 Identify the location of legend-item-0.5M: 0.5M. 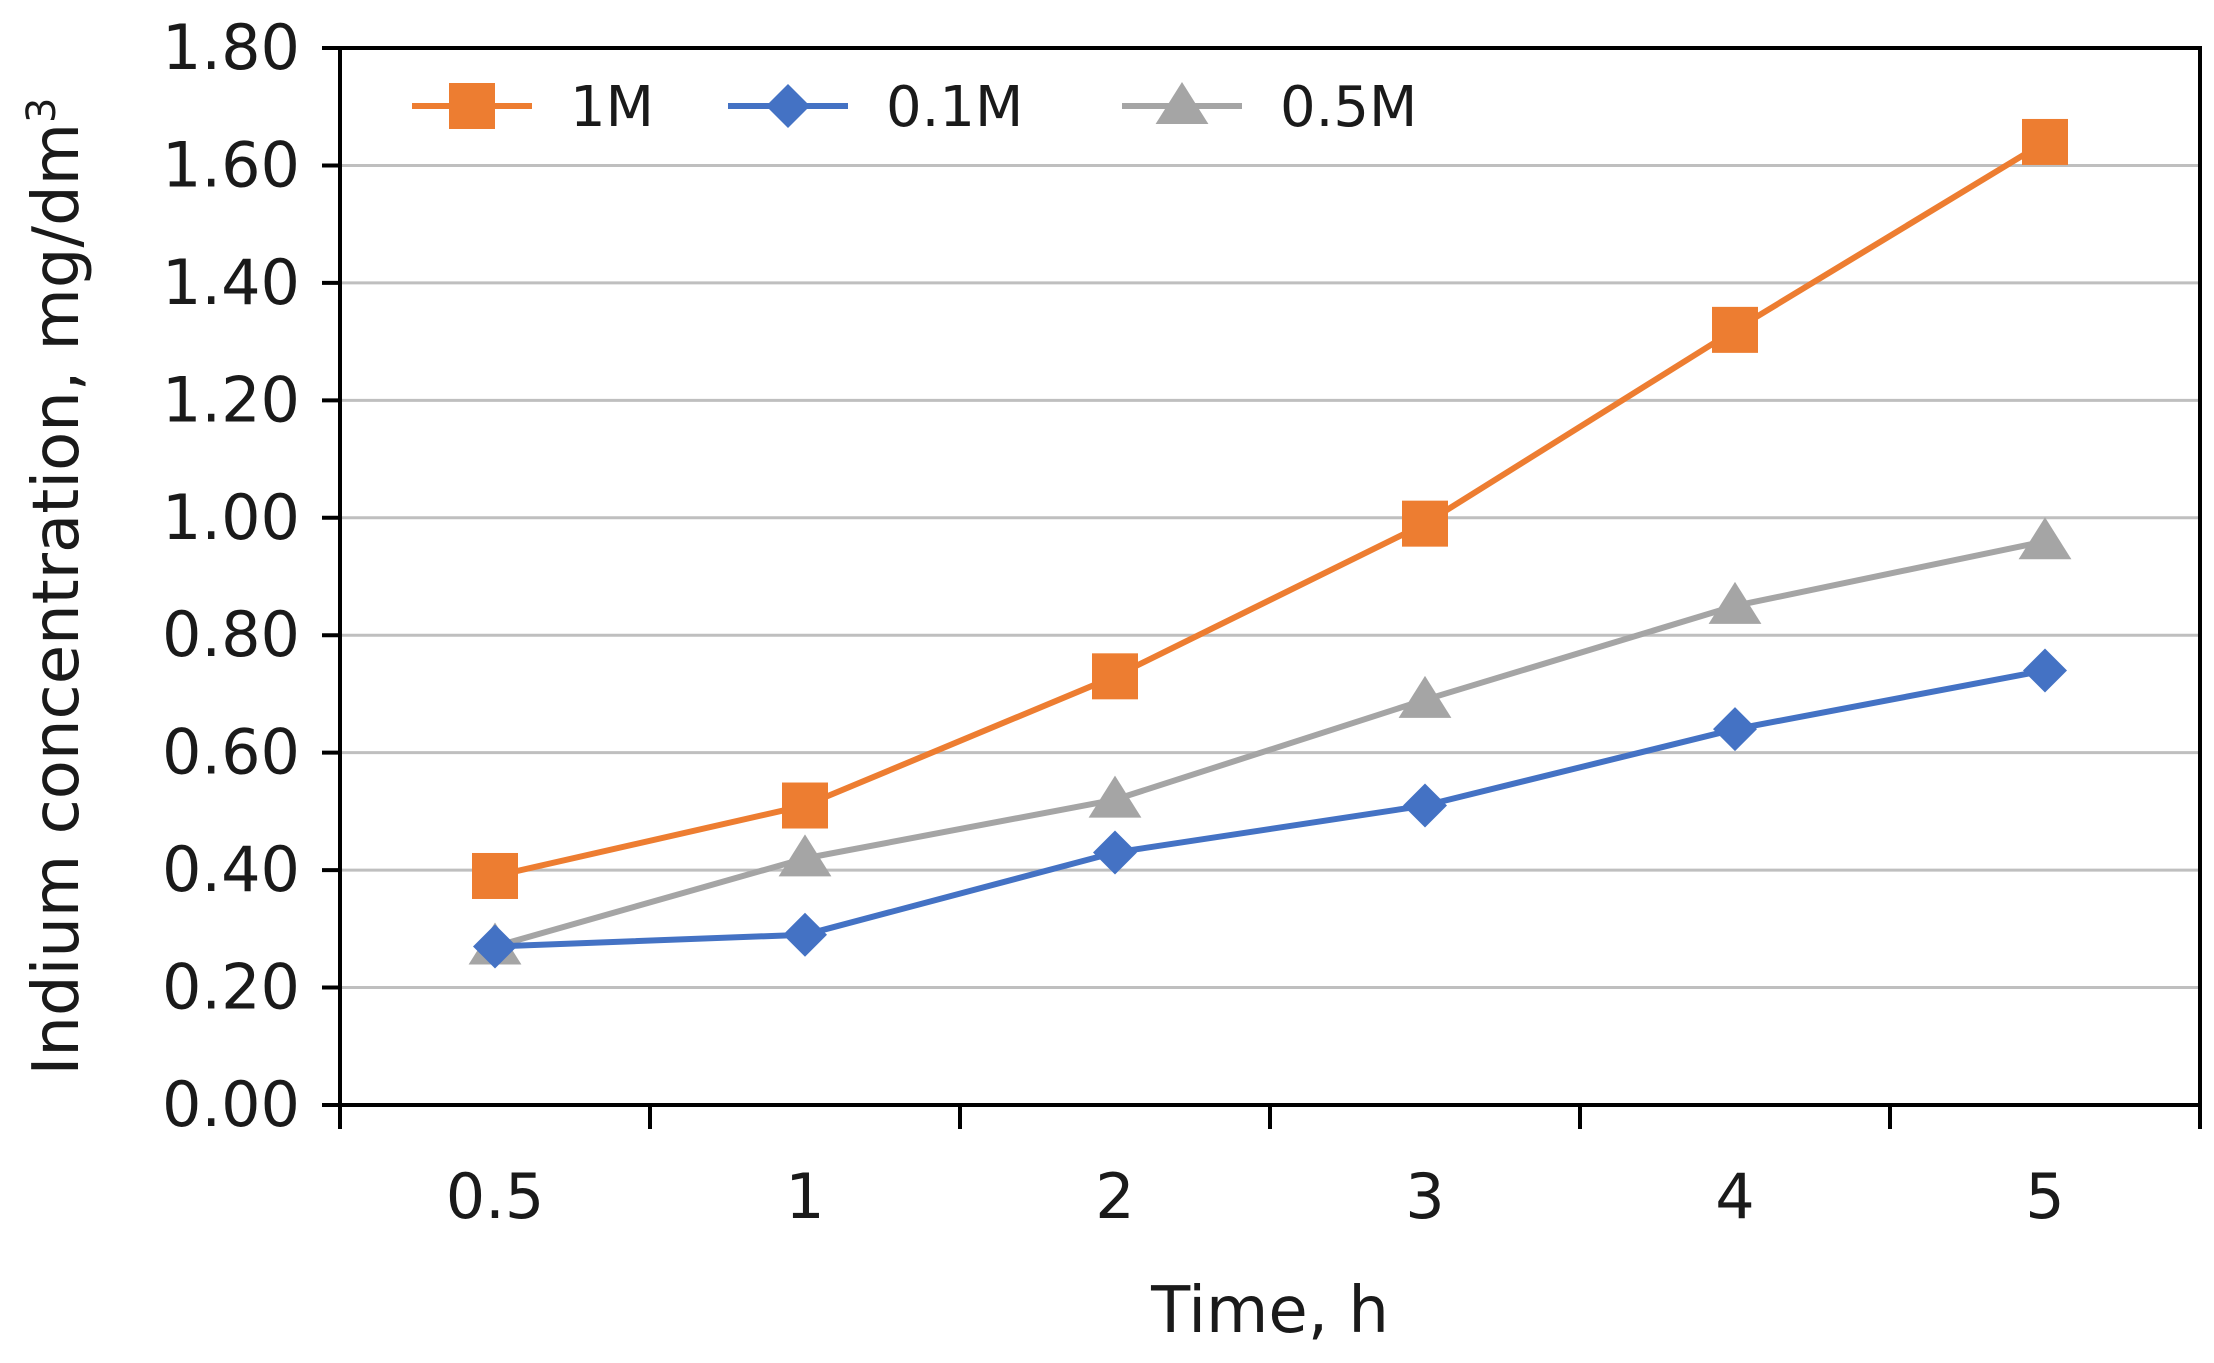
(1269, 107).